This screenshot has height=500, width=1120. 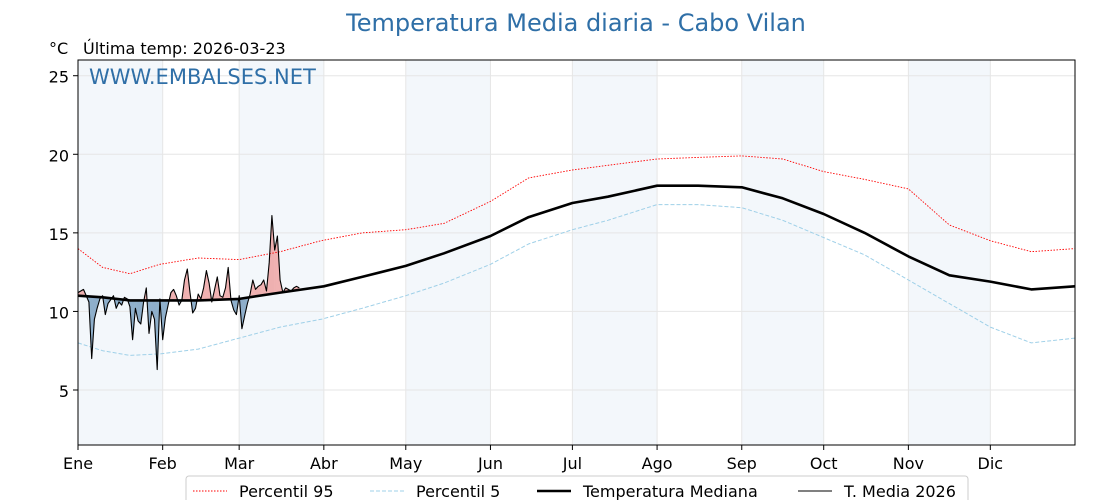 I want to click on y-tick-label: 20, so click(x=59, y=155).